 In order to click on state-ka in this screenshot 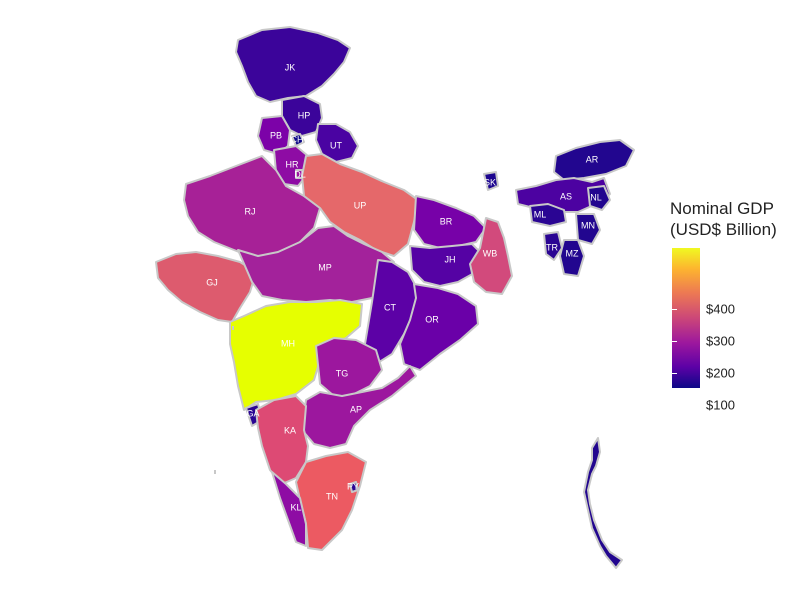, I will do `click(282, 440)`.